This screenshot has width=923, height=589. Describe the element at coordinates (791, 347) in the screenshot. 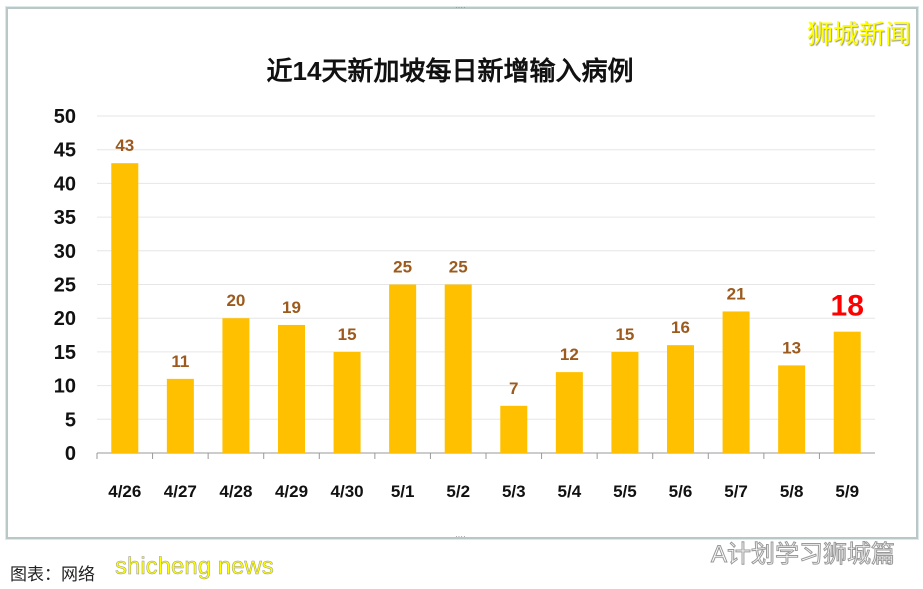

I see `data-label: 13` at that location.